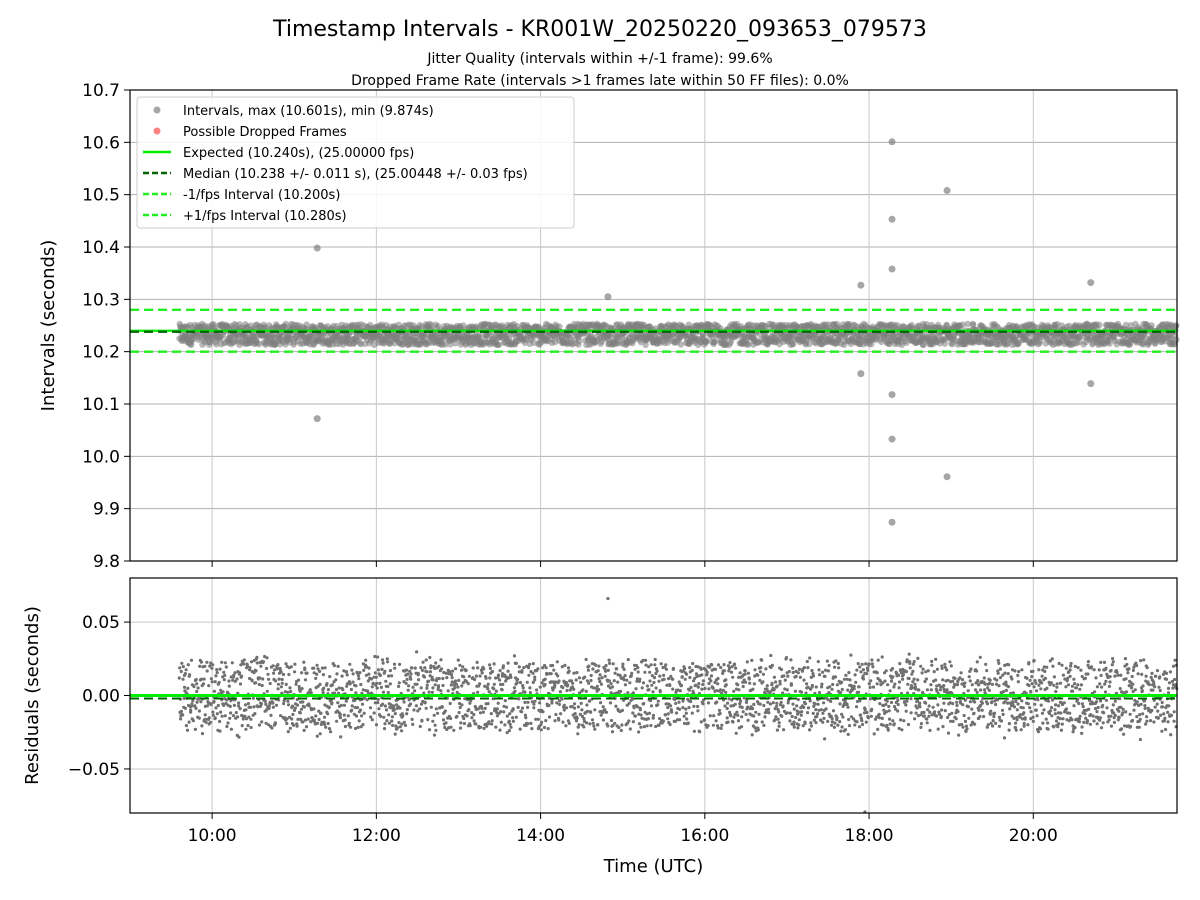  What do you see at coordinates (678, 334) in the screenshot?
I see `interval-points` at bounding box center [678, 334].